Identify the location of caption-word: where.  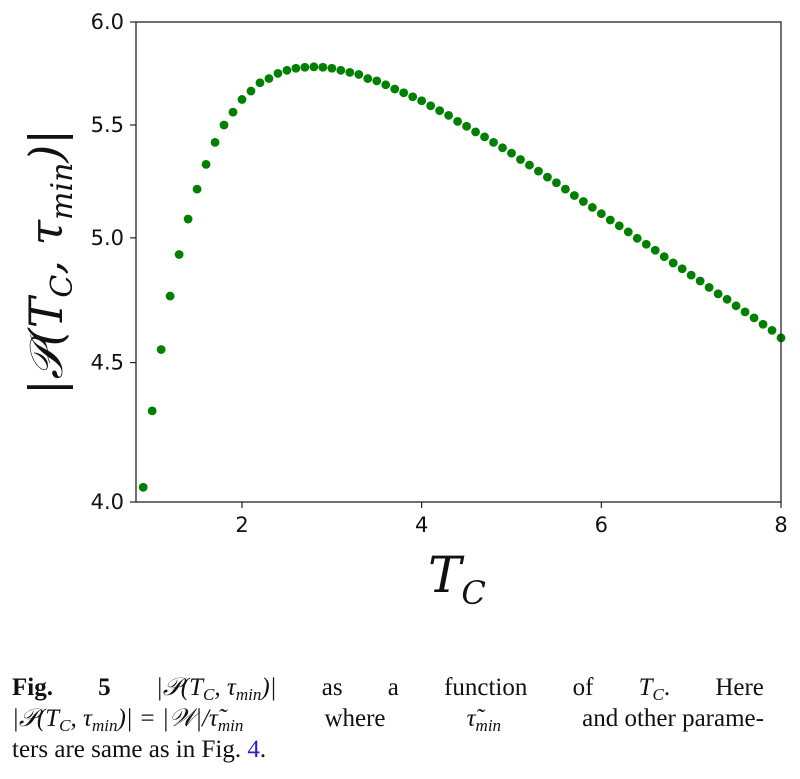
(355, 718).